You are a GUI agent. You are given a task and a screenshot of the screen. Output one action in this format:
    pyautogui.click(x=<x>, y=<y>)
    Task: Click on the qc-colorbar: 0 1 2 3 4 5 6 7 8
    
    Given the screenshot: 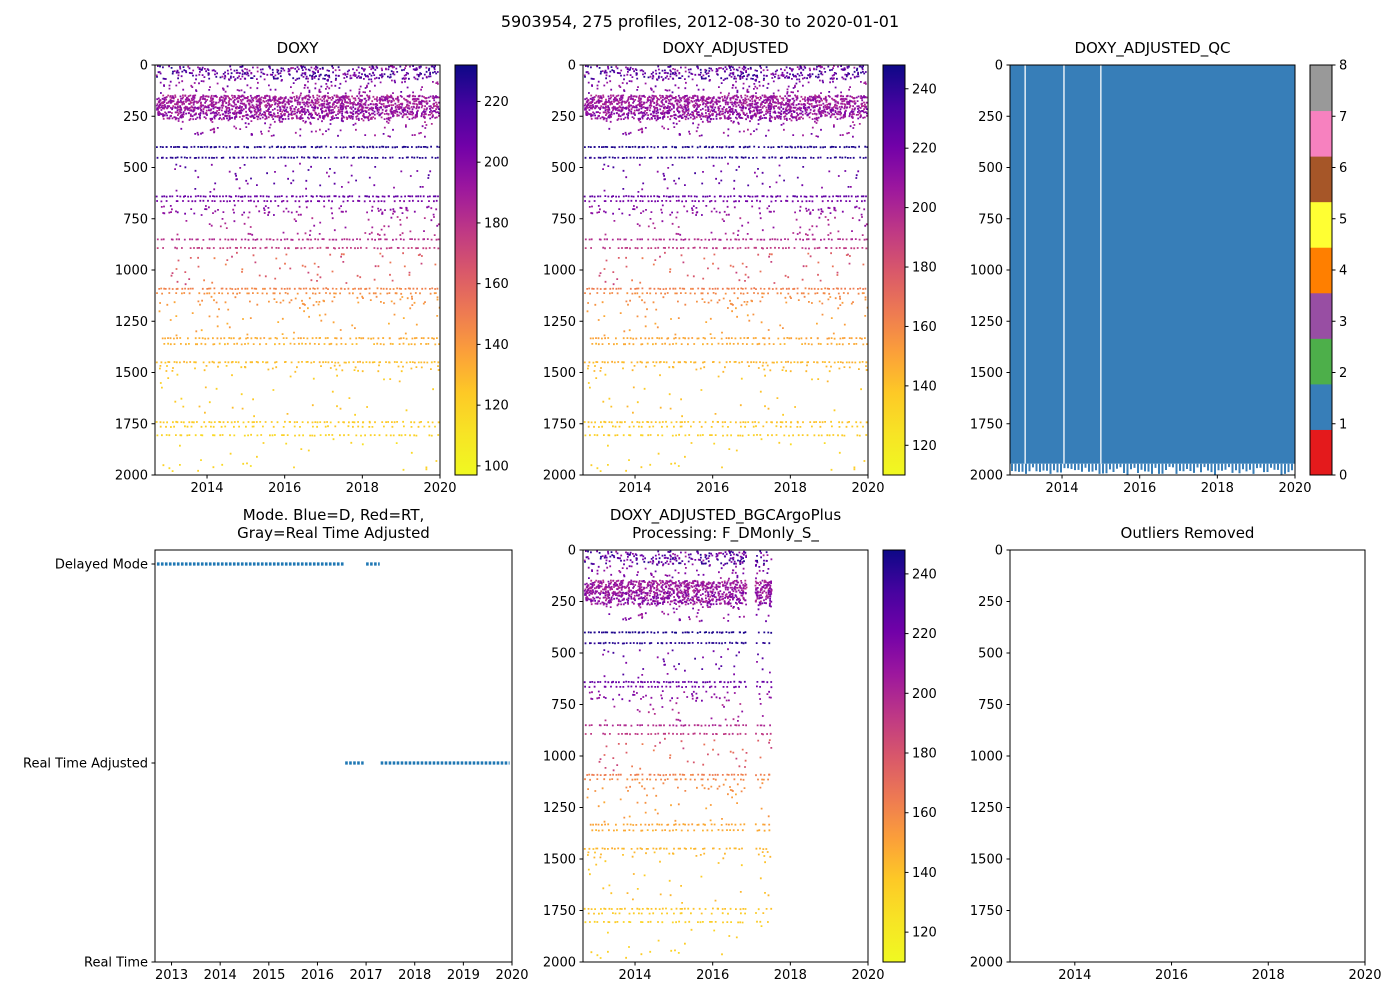 What is the action you would take?
    pyautogui.click(x=1328, y=271)
    